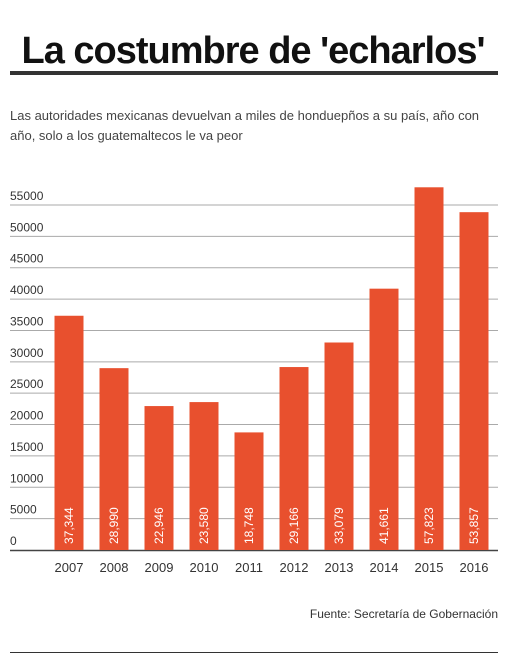  Describe the element at coordinates (27, 290) in the screenshot. I see `y-tick-label: 40000` at that location.